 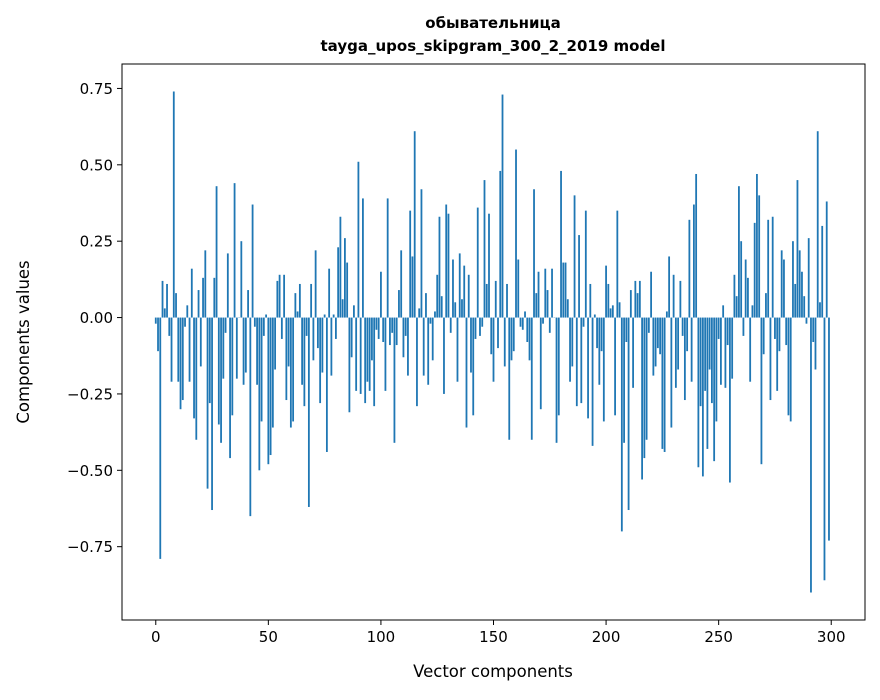 What do you see at coordinates (90, 394) in the screenshot?
I see `y-tick-label: −0.25` at bounding box center [90, 394].